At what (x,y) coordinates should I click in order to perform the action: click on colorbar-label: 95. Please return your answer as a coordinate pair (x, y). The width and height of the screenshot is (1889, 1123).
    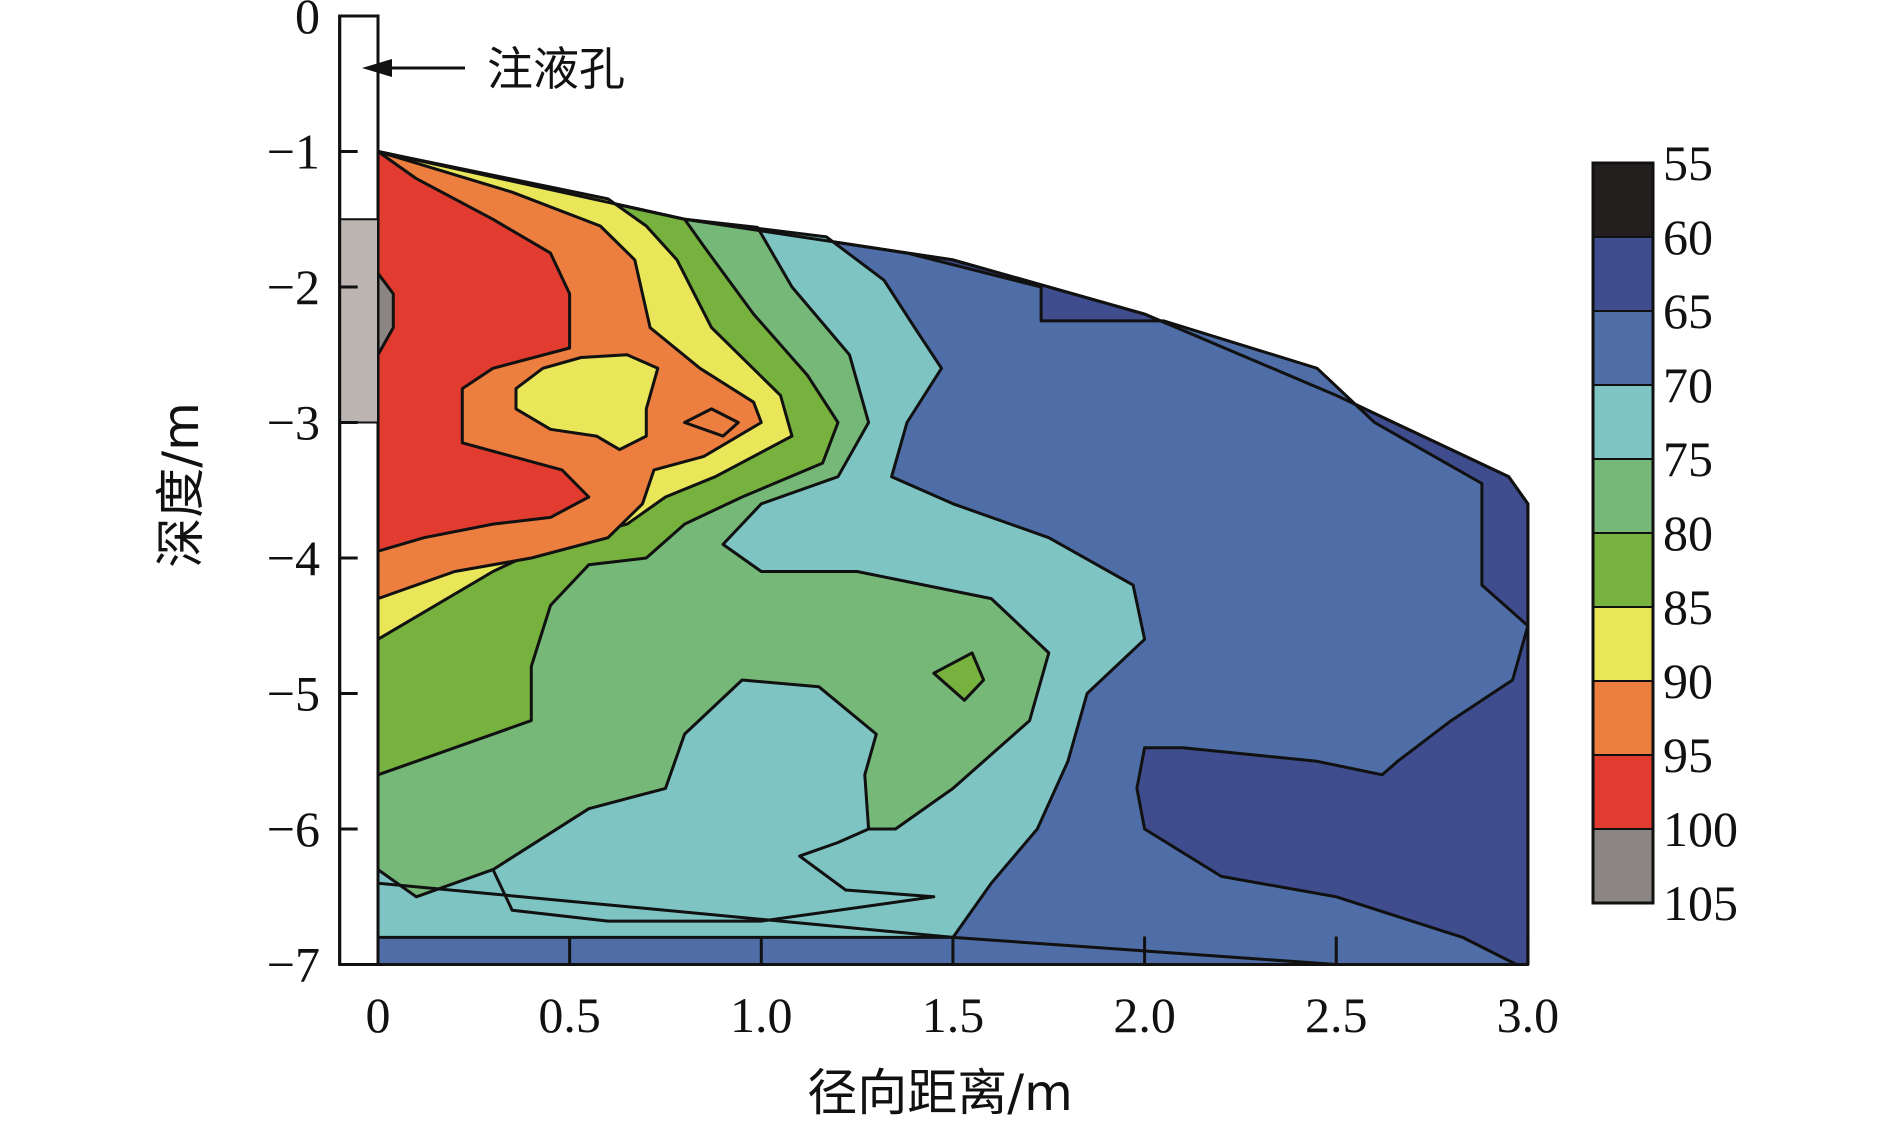
    Looking at the image, I should click on (1688, 755).